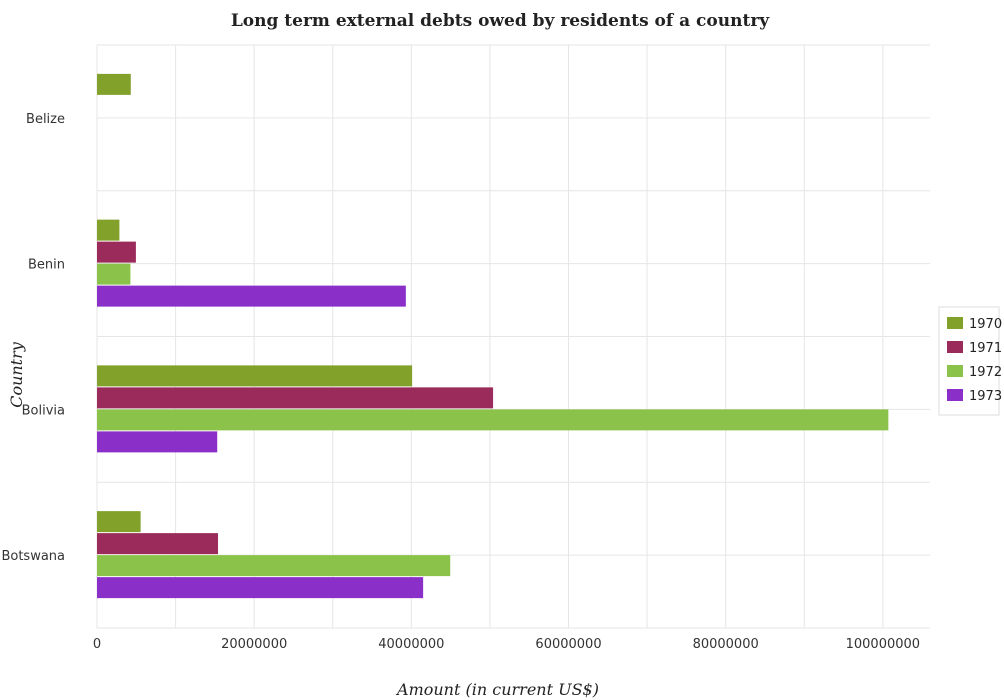  What do you see at coordinates (108, 230) in the screenshot?
I see `bar-benin-1970` at bounding box center [108, 230].